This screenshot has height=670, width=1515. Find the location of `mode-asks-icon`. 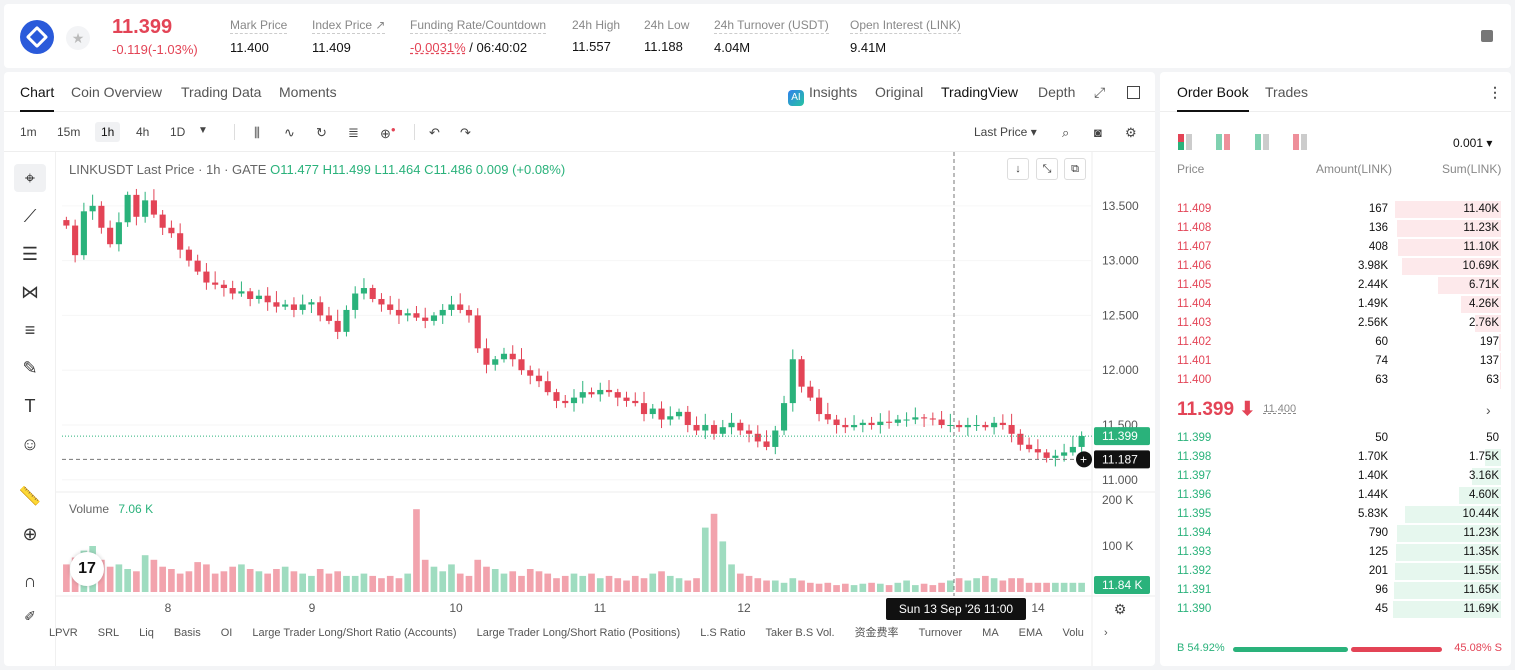

mode-asks-icon is located at coordinates (1301, 142).